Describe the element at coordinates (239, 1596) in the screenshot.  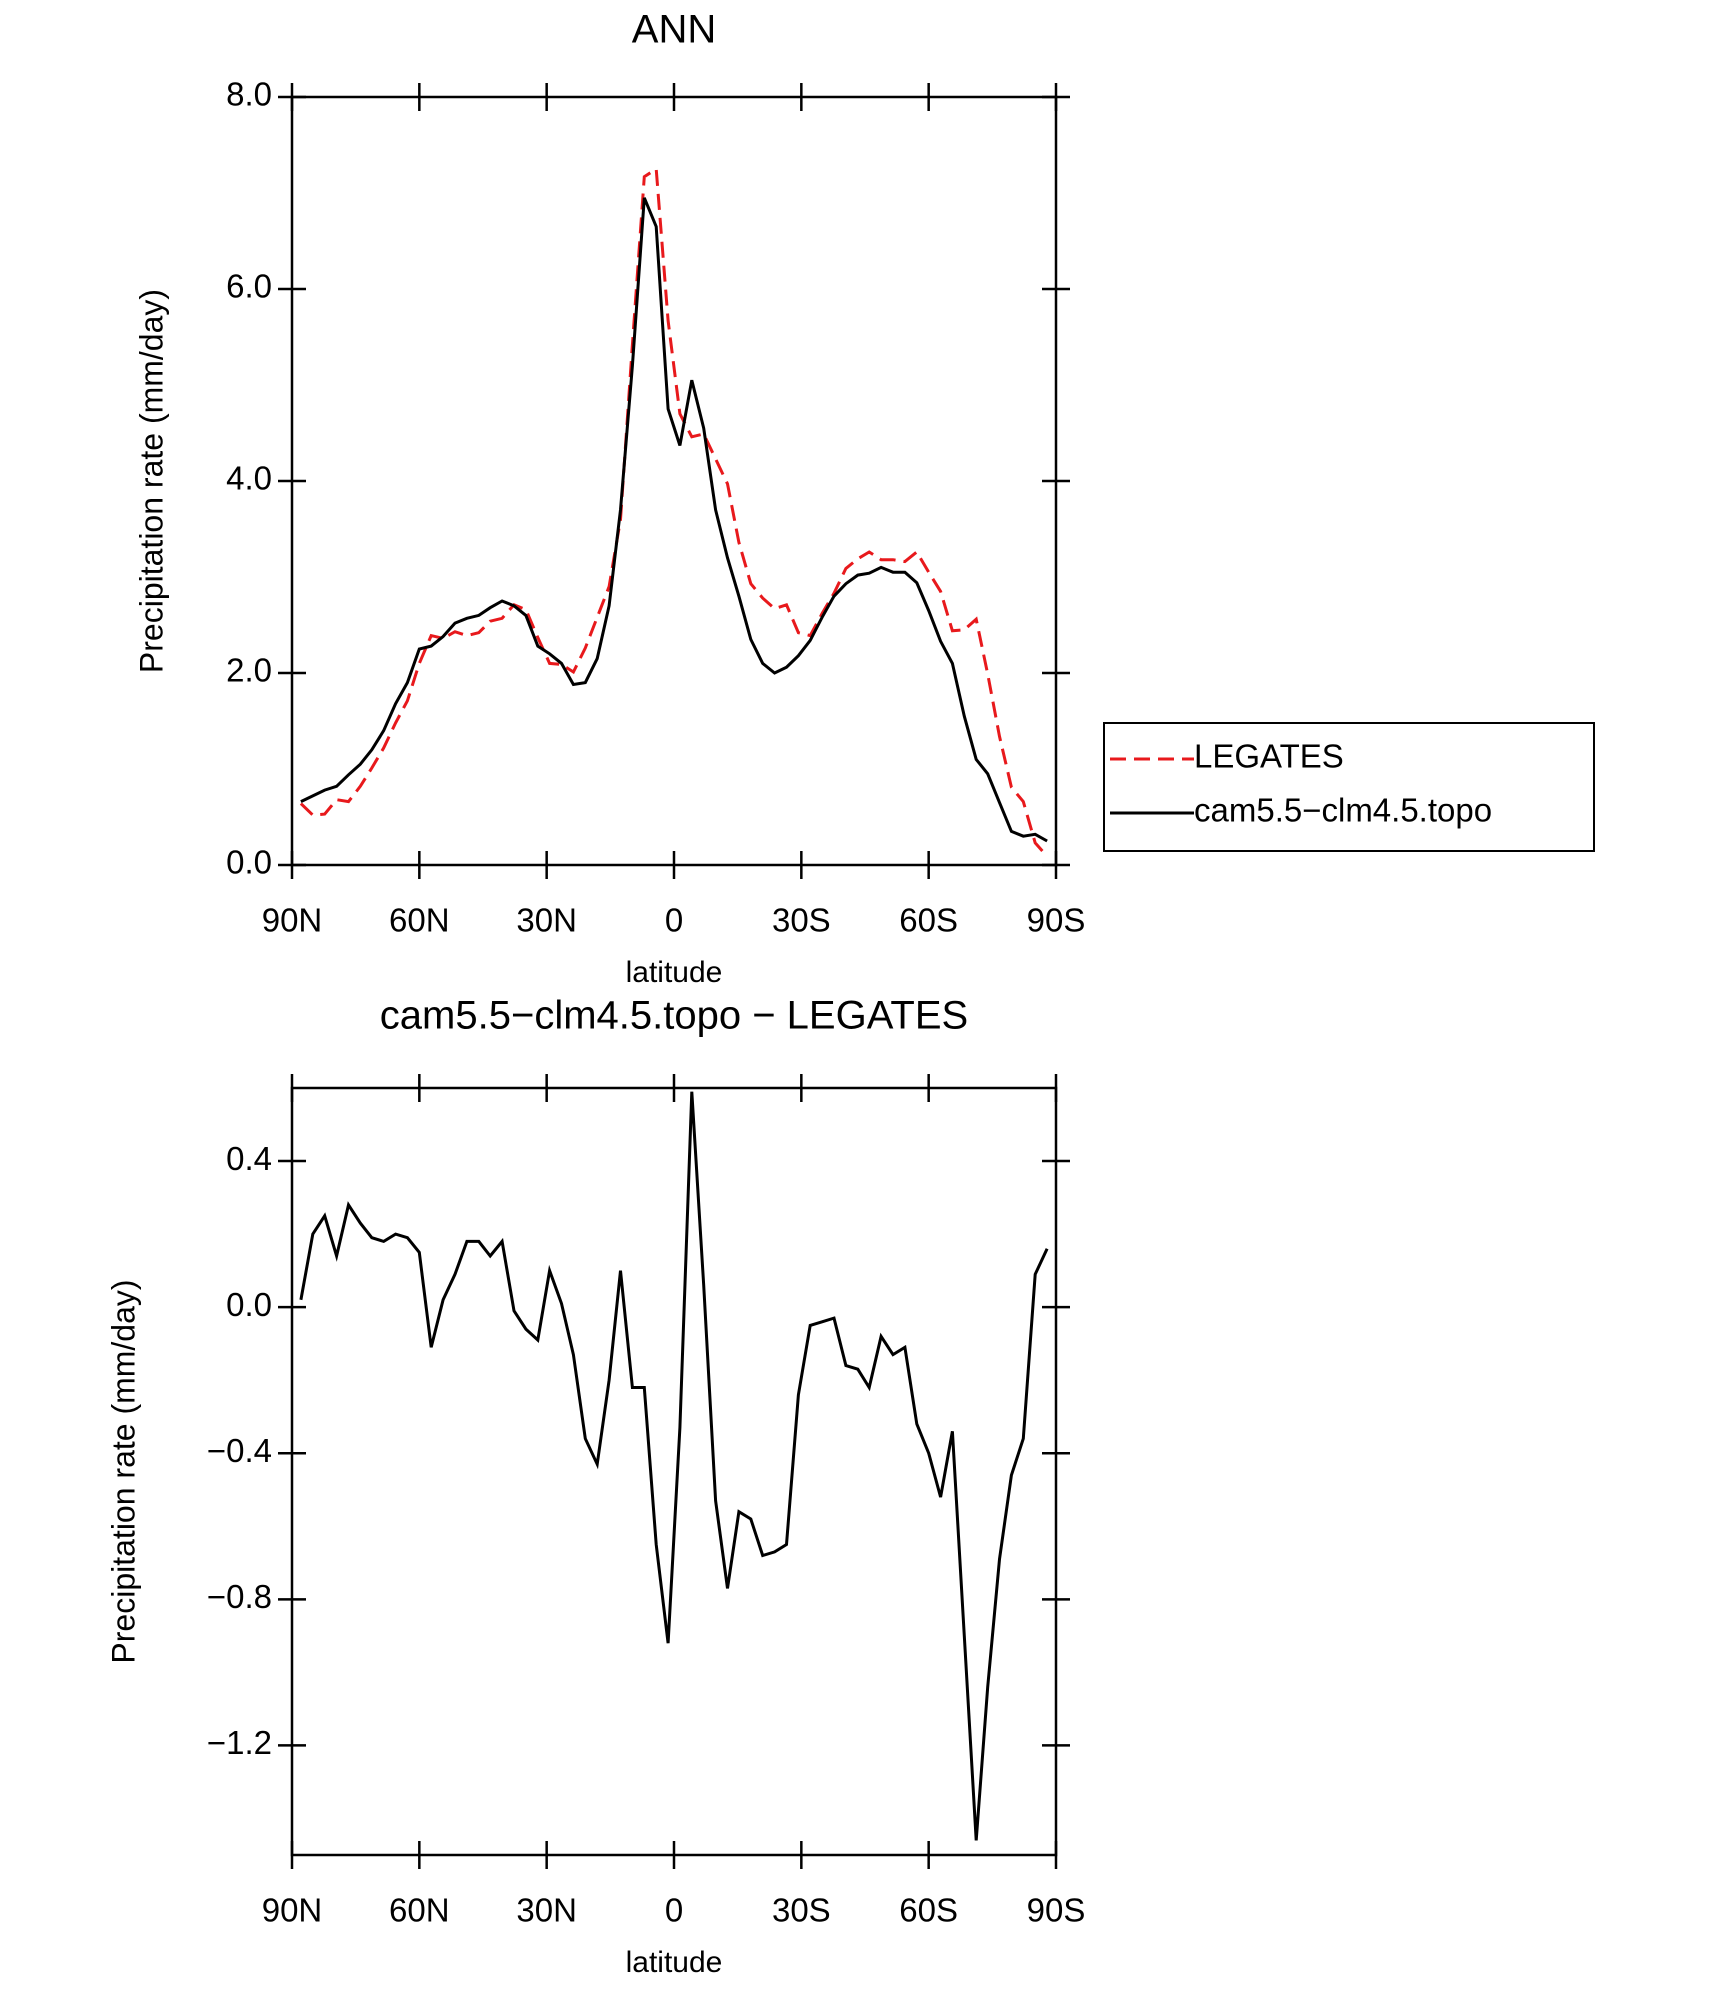
I see `y-tick-label: −0.8` at that location.